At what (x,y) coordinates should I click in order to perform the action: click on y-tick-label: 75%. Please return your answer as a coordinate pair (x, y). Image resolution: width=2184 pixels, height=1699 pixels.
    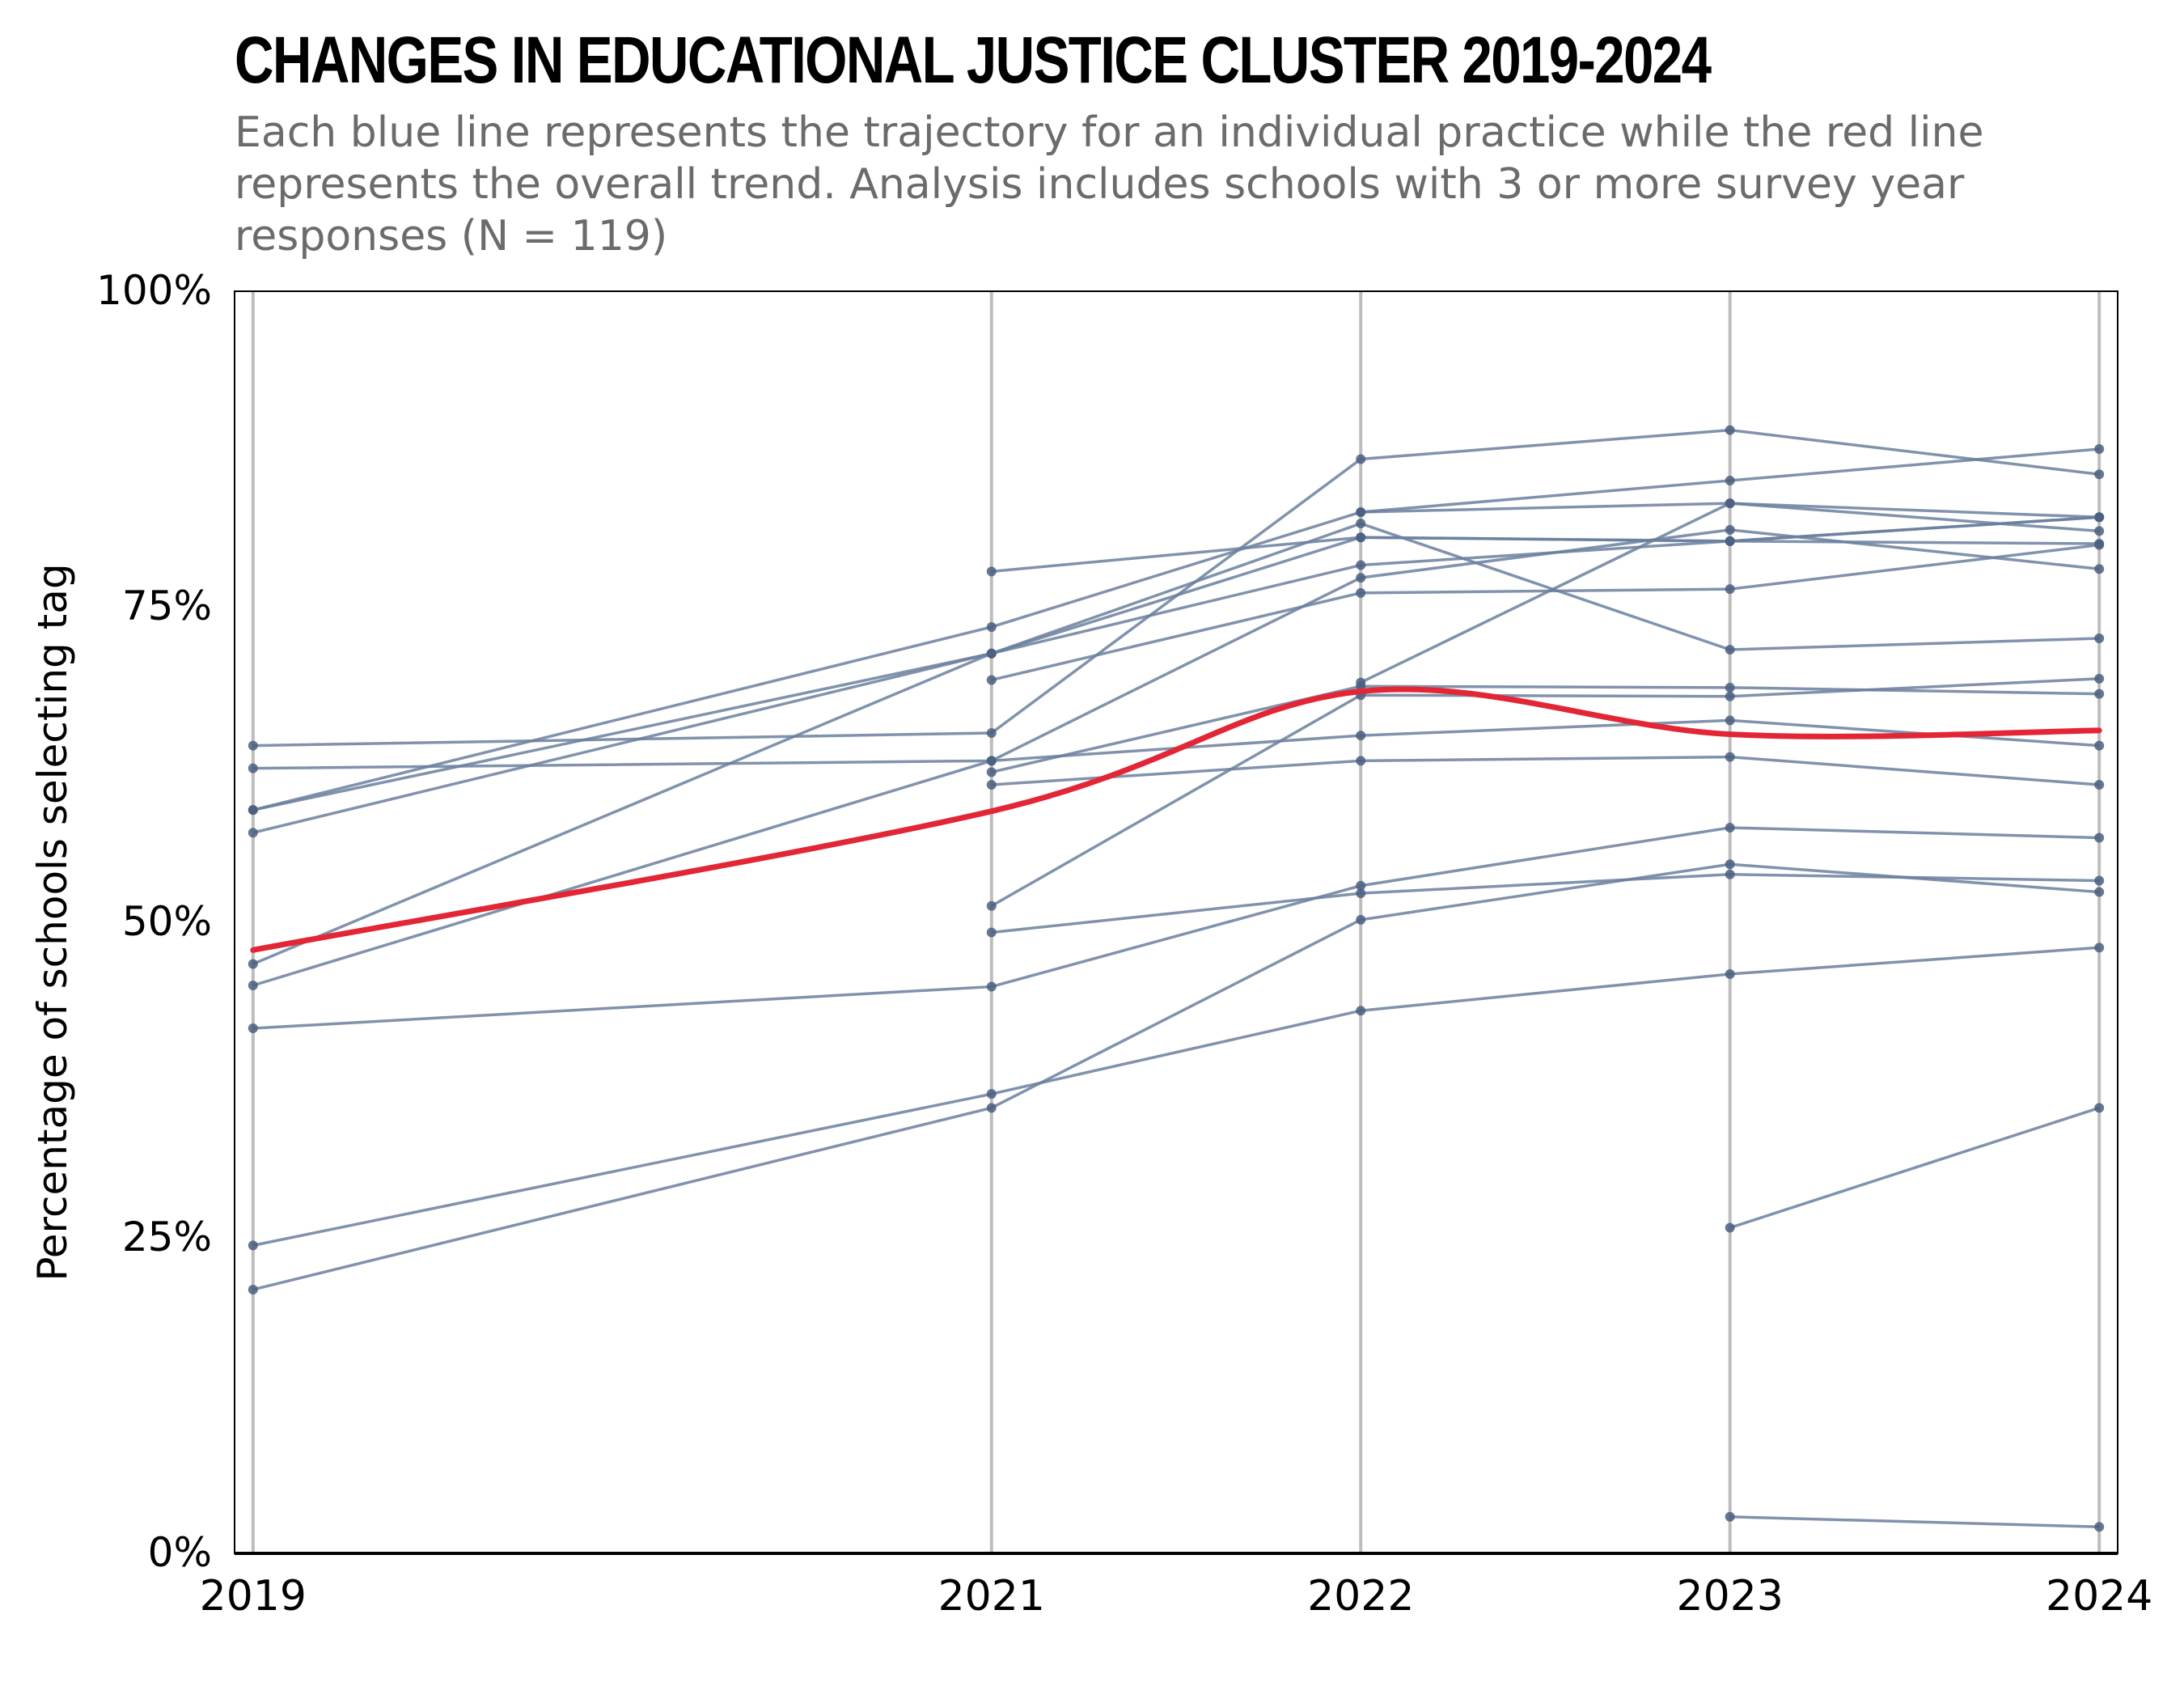
    Looking at the image, I should click on (167, 606).